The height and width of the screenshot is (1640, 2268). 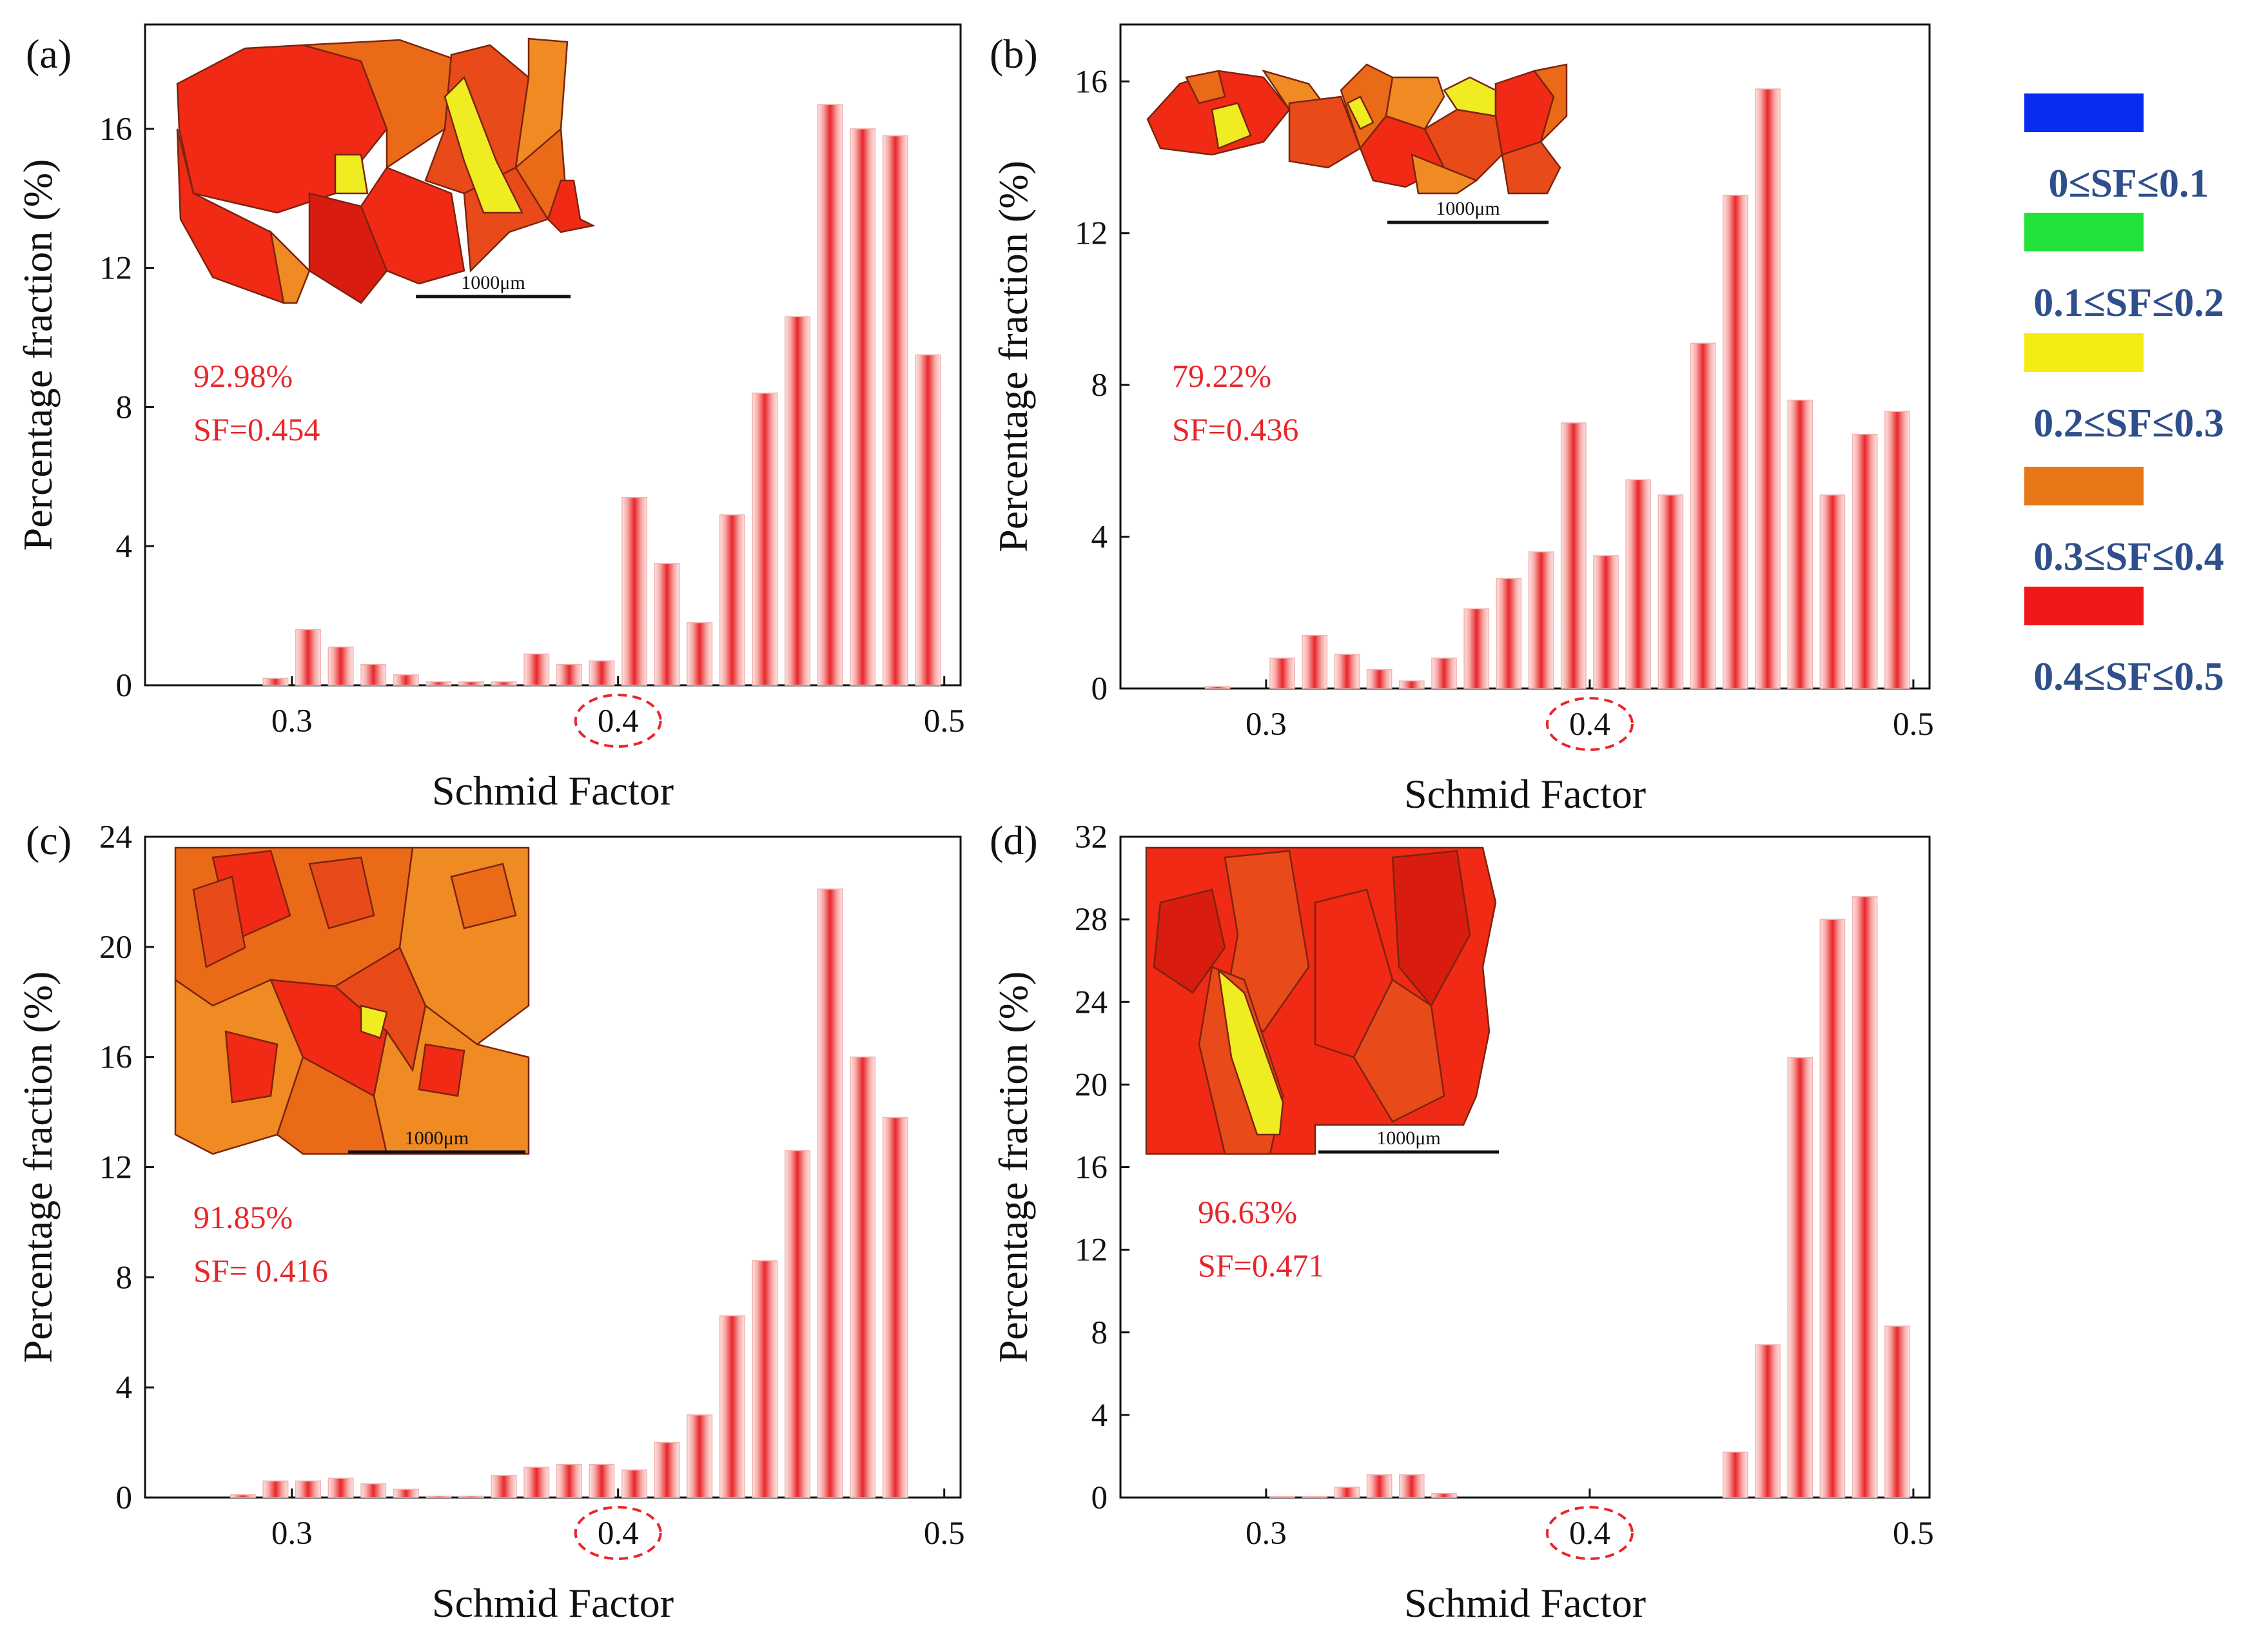 What do you see at coordinates (256, 429) in the screenshot?
I see `annotation-sf: SF=0.454` at bounding box center [256, 429].